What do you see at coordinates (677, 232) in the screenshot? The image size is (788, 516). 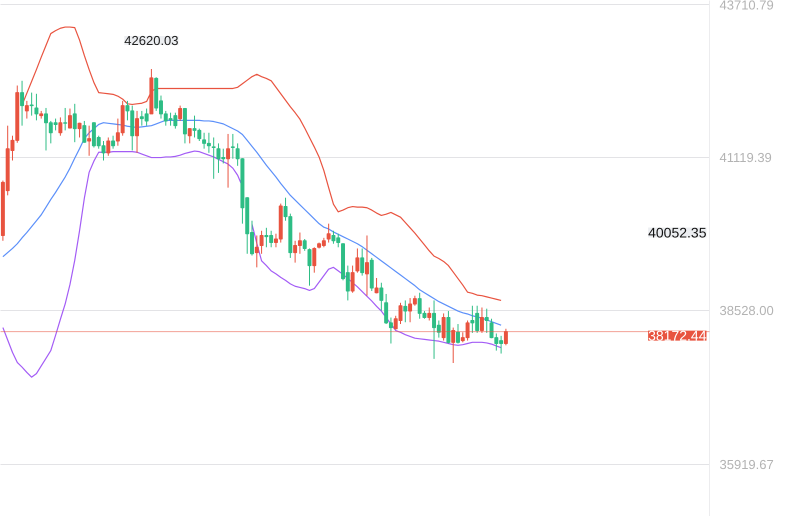 I see `annotation: 40052.35` at bounding box center [677, 232].